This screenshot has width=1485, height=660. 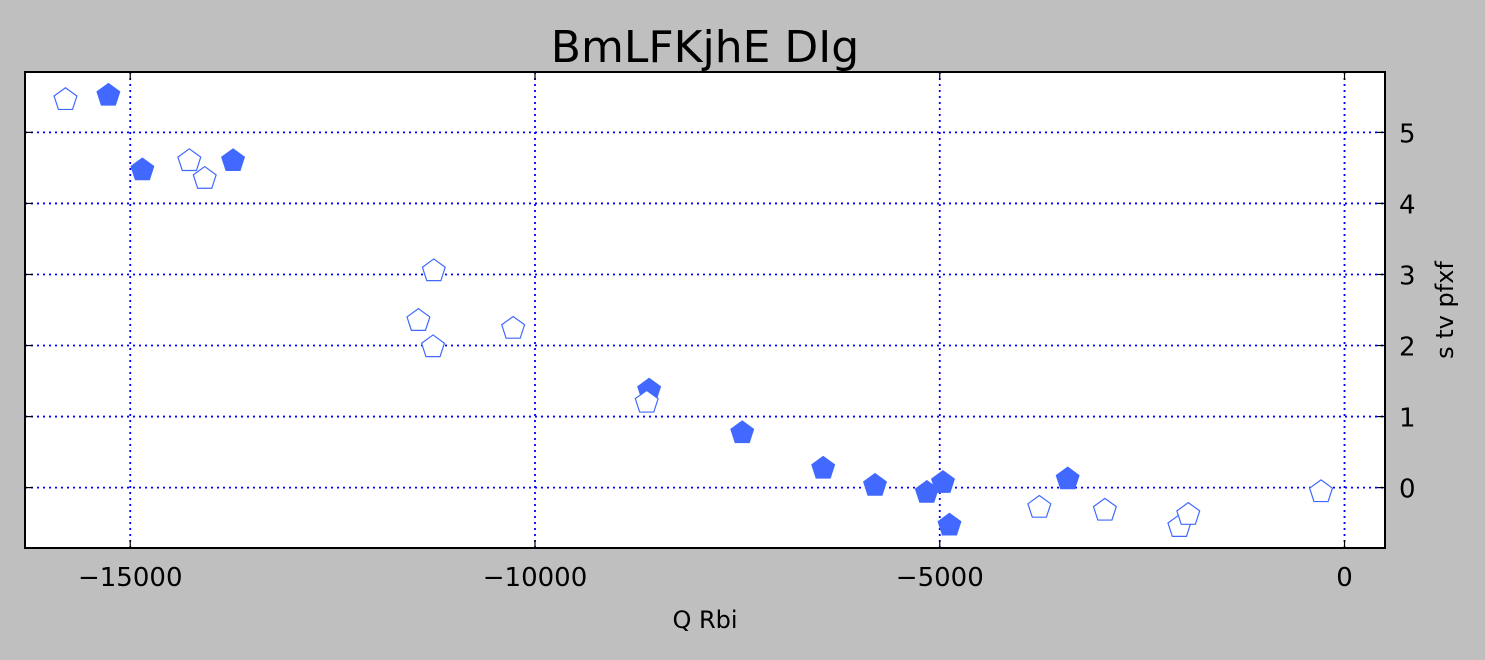 What do you see at coordinates (535, 578) in the screenshot?
I see `x-tick-label: −10000` at bounding box center [535, 578].